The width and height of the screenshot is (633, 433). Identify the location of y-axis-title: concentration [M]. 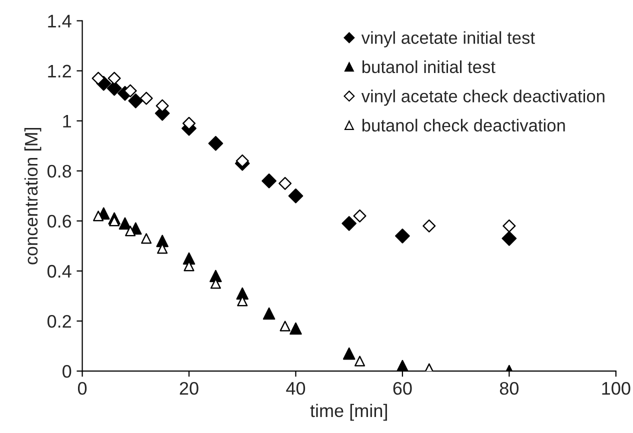
(33, 196).